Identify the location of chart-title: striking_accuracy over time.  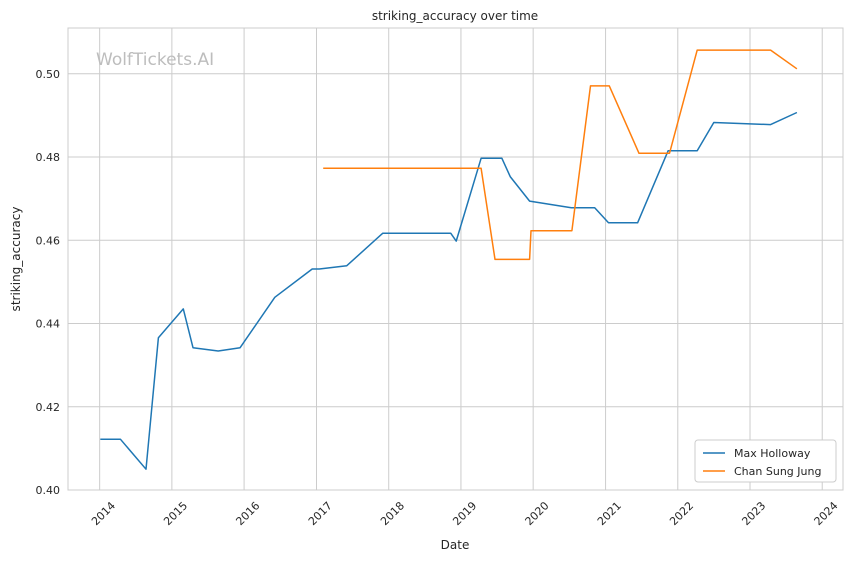
(455, 16).